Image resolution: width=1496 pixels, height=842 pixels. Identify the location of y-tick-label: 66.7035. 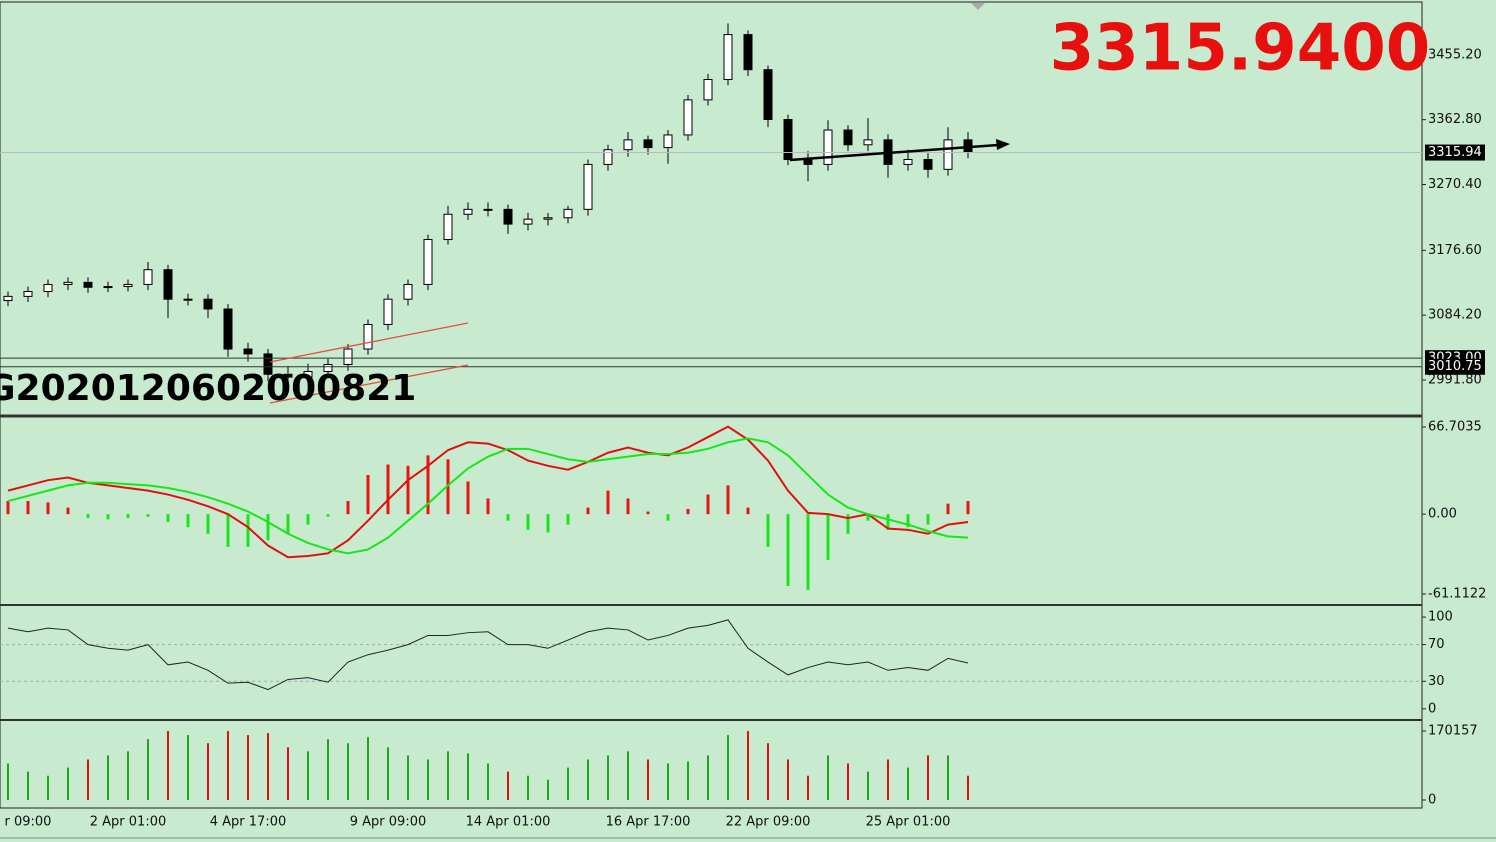
(1455, 427).